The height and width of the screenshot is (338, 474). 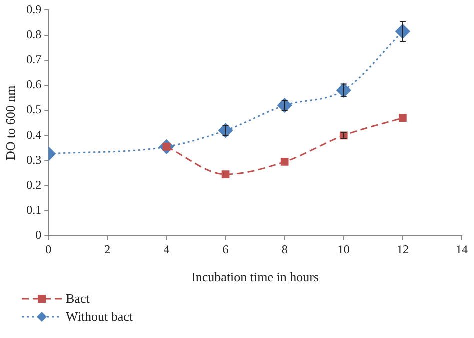 I want to click on y-tick-label: 0, so click(x=39, y=235).